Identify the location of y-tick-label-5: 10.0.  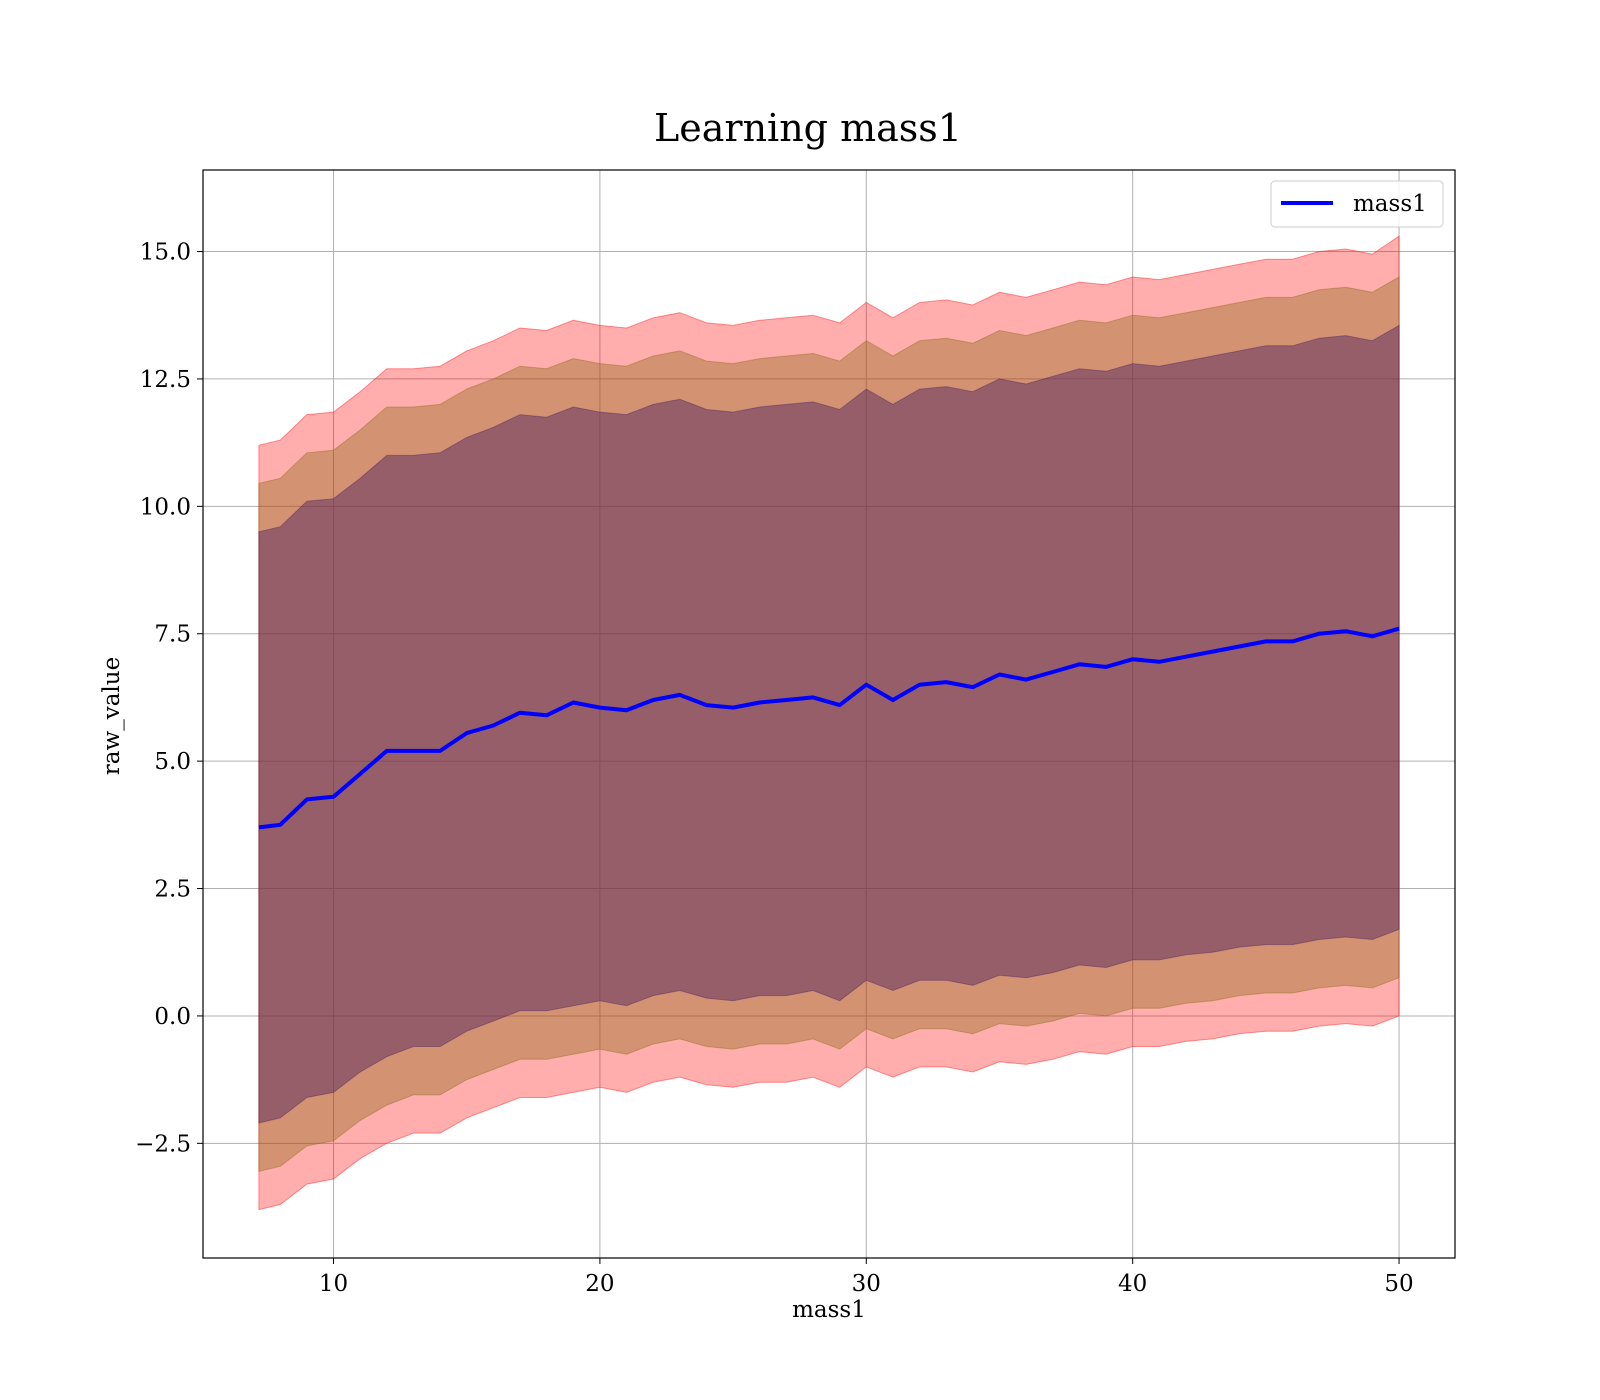
(165, 507).